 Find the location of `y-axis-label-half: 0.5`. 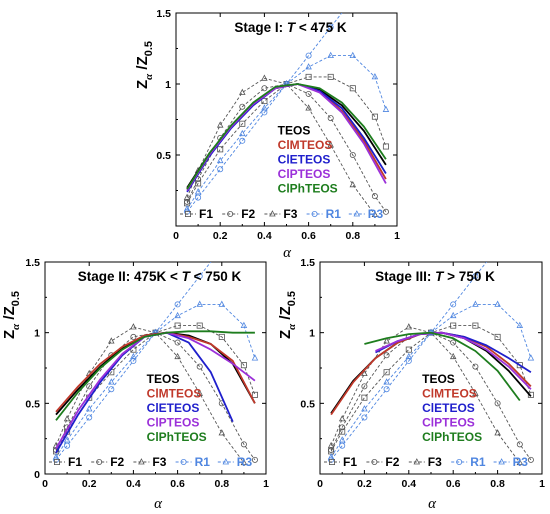

y-axis-label-half: 0.5 is located at coordinates (149, 48).